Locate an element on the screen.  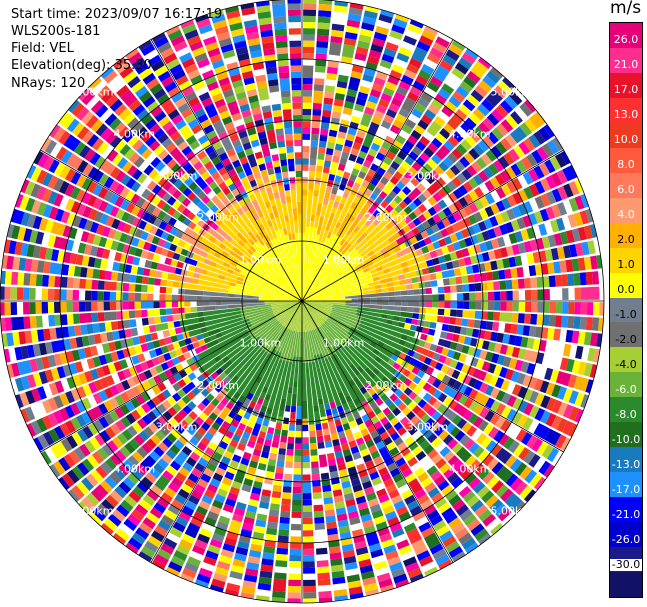
colorbar-tick-label: 1.0 is located at coordinates (626, 265).